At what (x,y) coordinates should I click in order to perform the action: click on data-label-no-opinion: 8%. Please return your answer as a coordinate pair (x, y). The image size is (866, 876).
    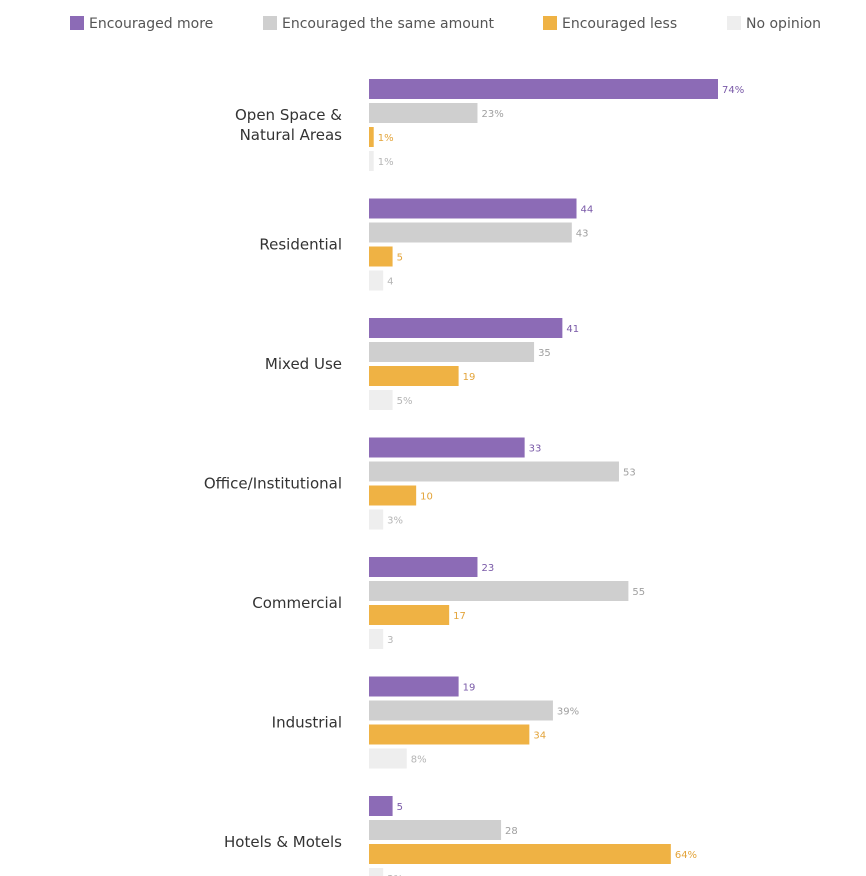
    Looking at the image, I should click on (419, 760).